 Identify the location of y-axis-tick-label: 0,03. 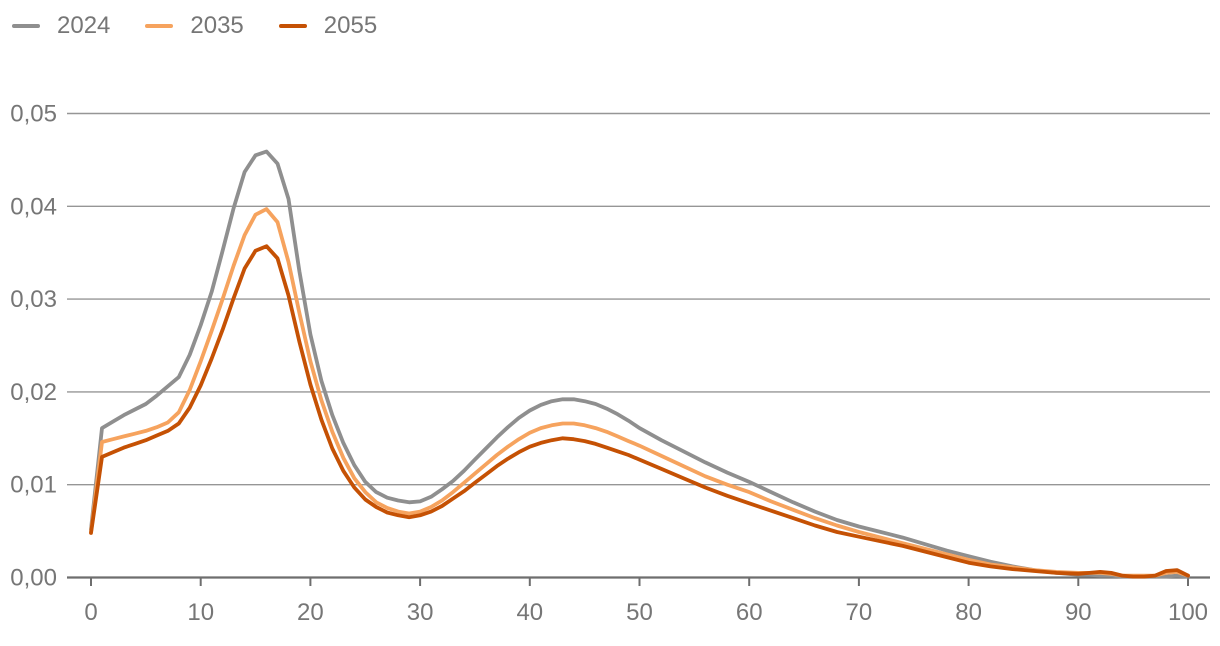
(33, 299).